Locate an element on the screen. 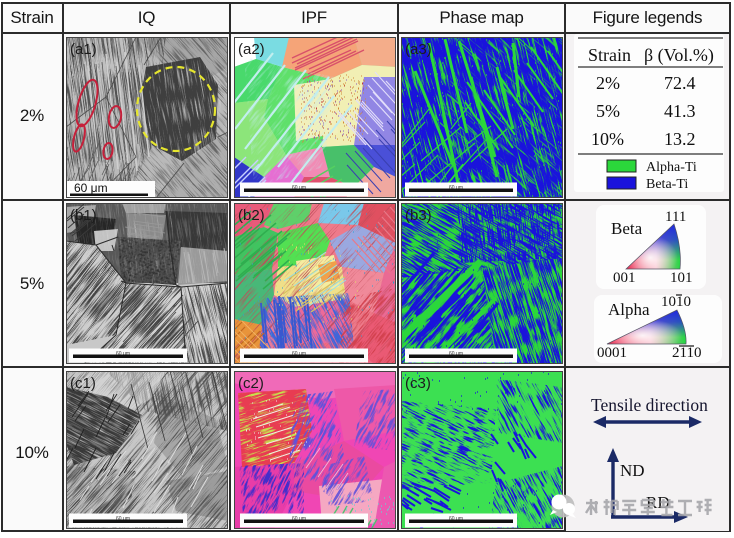 The height and width of the screenshot is (538, 734). svg-text: Beta is located at coordinates (627, 228).